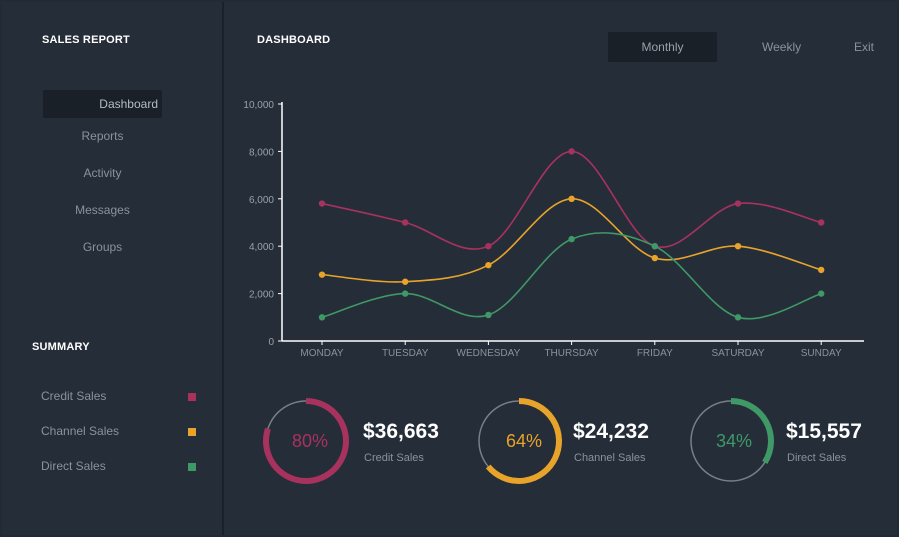 Image resolution: width=899 pixels, height=537 pixels. What do you see at coordinates (80, 431) in the screenshot?
I see `summary-item-channel: Channel Sales` at bounding box center [80, 431].